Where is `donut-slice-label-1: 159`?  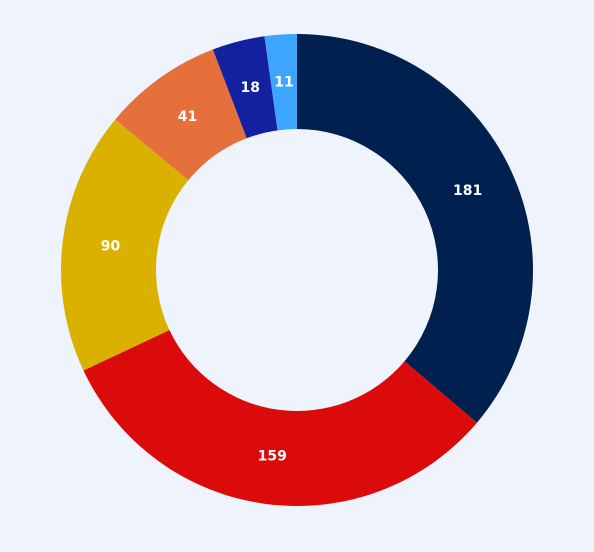
donut-slice-label-1: 159 is located at coordinates (272, 456).